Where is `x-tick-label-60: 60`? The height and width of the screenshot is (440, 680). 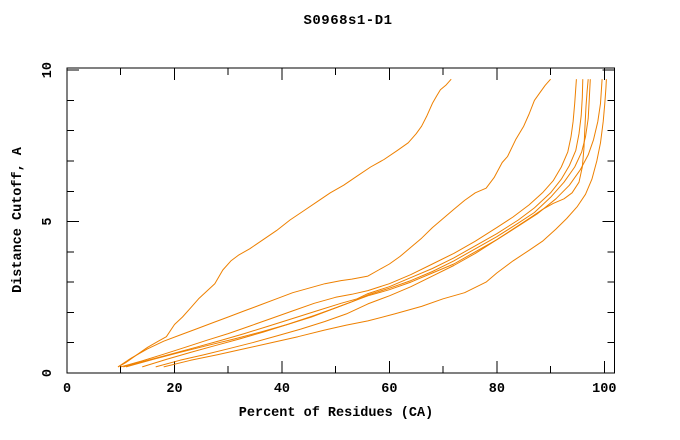 x-tick-label-60: 60 is located at coordinates (389, 389).